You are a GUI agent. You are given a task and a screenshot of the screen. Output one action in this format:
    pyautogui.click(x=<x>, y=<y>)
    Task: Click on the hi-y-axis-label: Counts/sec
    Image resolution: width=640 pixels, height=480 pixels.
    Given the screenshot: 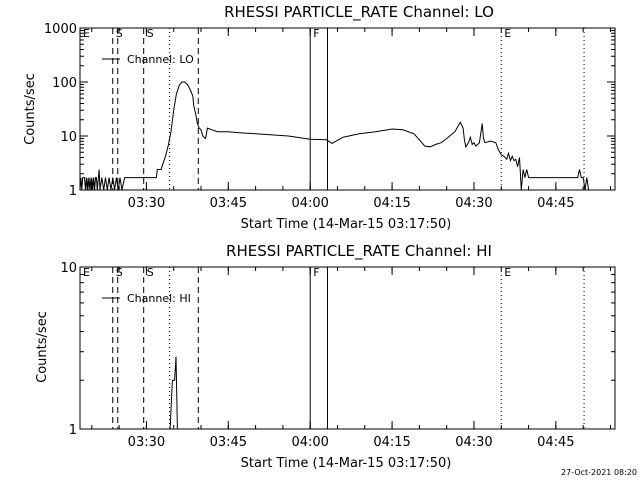 What is the action you would take?
    pyautogui.click(x=42, y=347)
    